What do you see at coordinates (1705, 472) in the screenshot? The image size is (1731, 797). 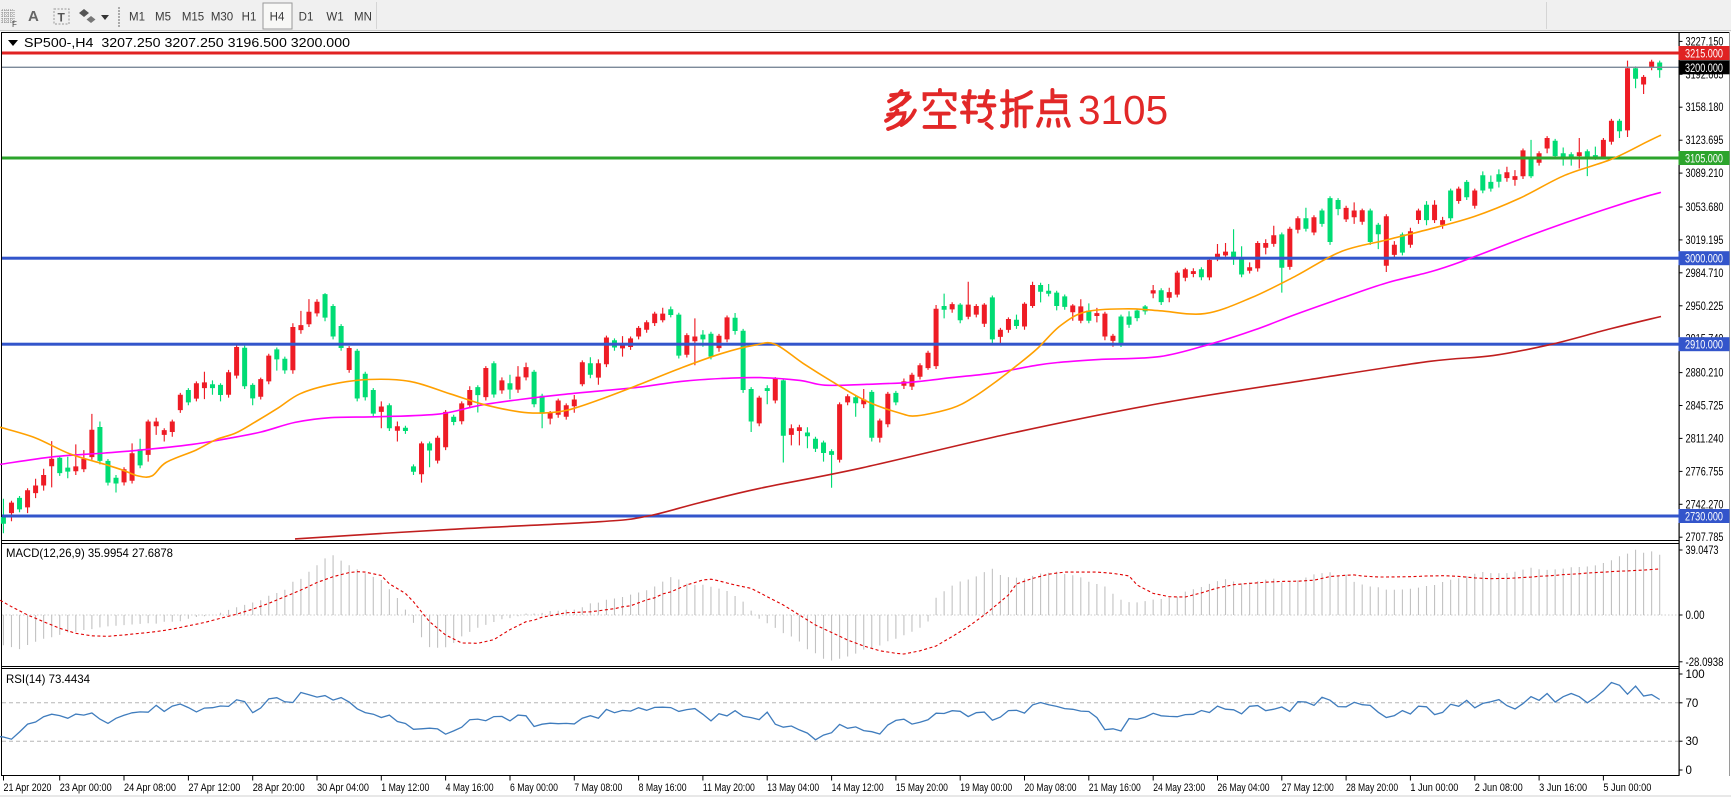 I see `svg-text: 2776.755` at bounding box center [1705, 472].